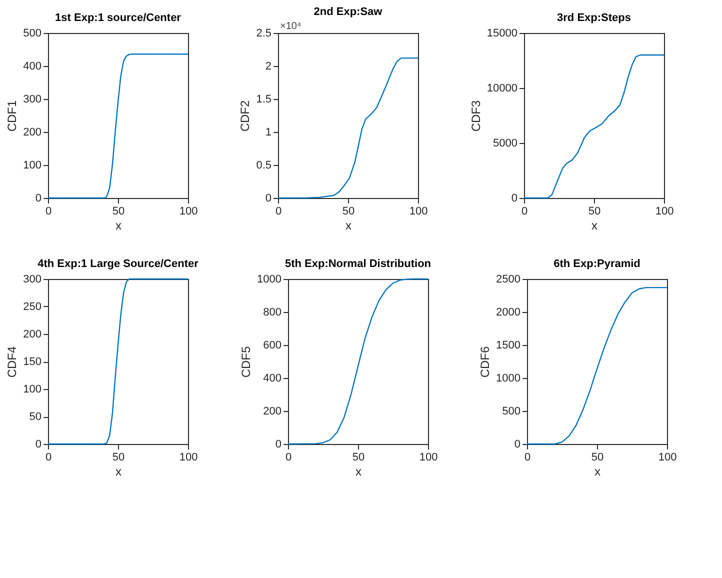 The width and height of the screenshot is (722, 578). What do you see at coordinates (594, 18) in the screenshot?
I see `chart-title: 3rd Exp:Steps` at bounding box center [594, 18].